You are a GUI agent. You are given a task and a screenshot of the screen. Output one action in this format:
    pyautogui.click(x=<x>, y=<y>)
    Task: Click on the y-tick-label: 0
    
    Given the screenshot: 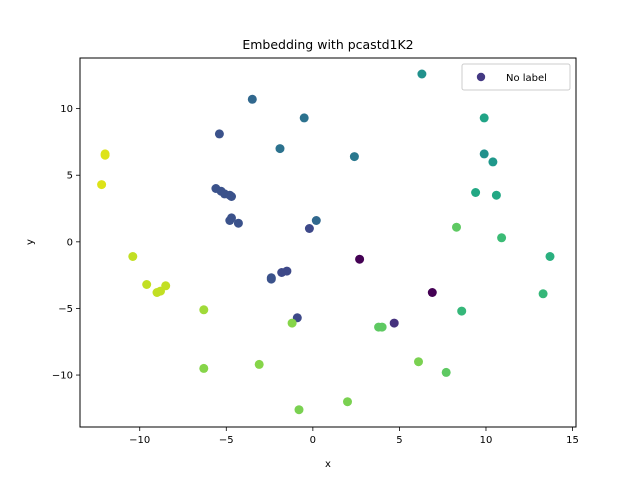 What is the action you would take?
    pyautogui.click(x=70, y=242)
    